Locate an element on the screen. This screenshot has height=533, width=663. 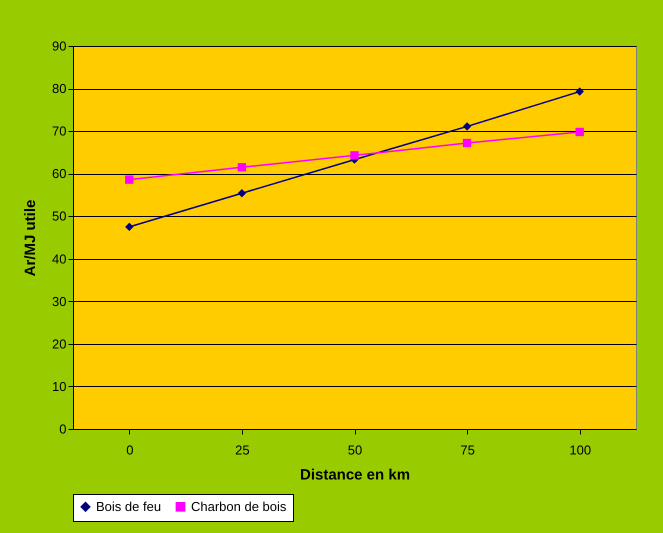
x-tick-label: 0 is located at coordinates (130, 450).